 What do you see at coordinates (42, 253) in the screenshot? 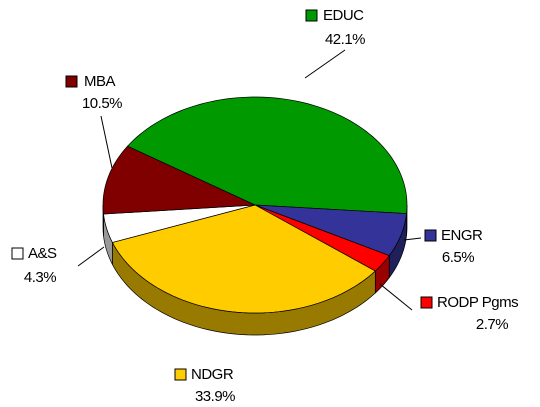
I see `slice-name: A&S` at bounding box center [42, 253].